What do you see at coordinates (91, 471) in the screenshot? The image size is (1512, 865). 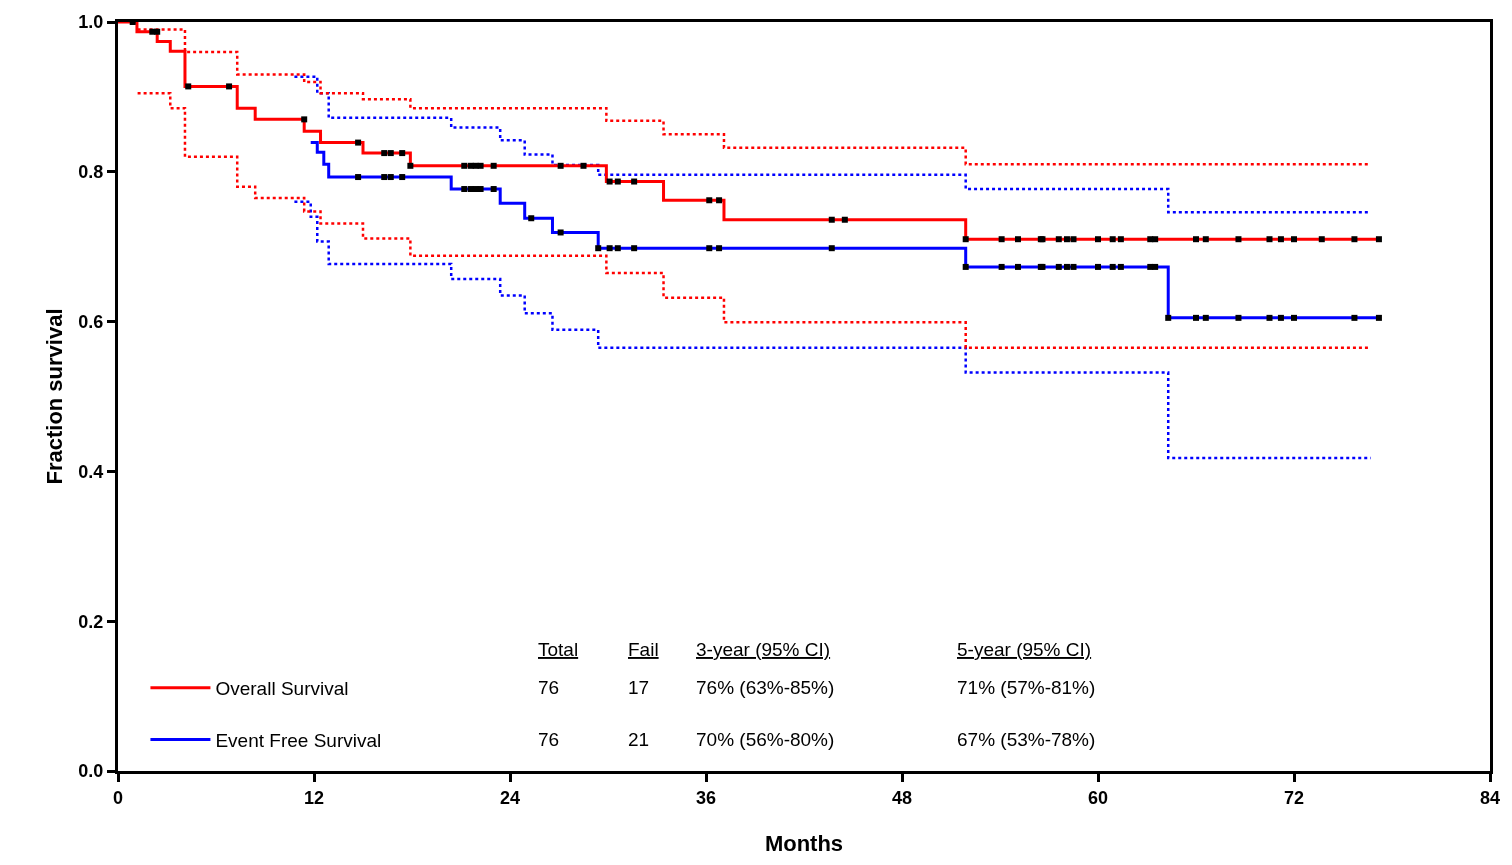 I see `y-tick-label: 0.4` at bounding box center [91, 471].